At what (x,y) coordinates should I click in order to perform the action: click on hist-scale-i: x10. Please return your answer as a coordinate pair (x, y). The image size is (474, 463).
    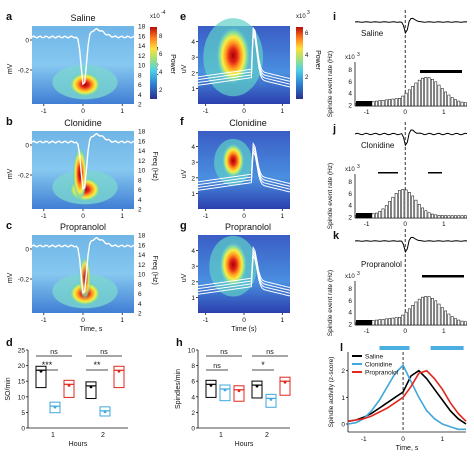
    Looking at the image, I should click on (350, 58).